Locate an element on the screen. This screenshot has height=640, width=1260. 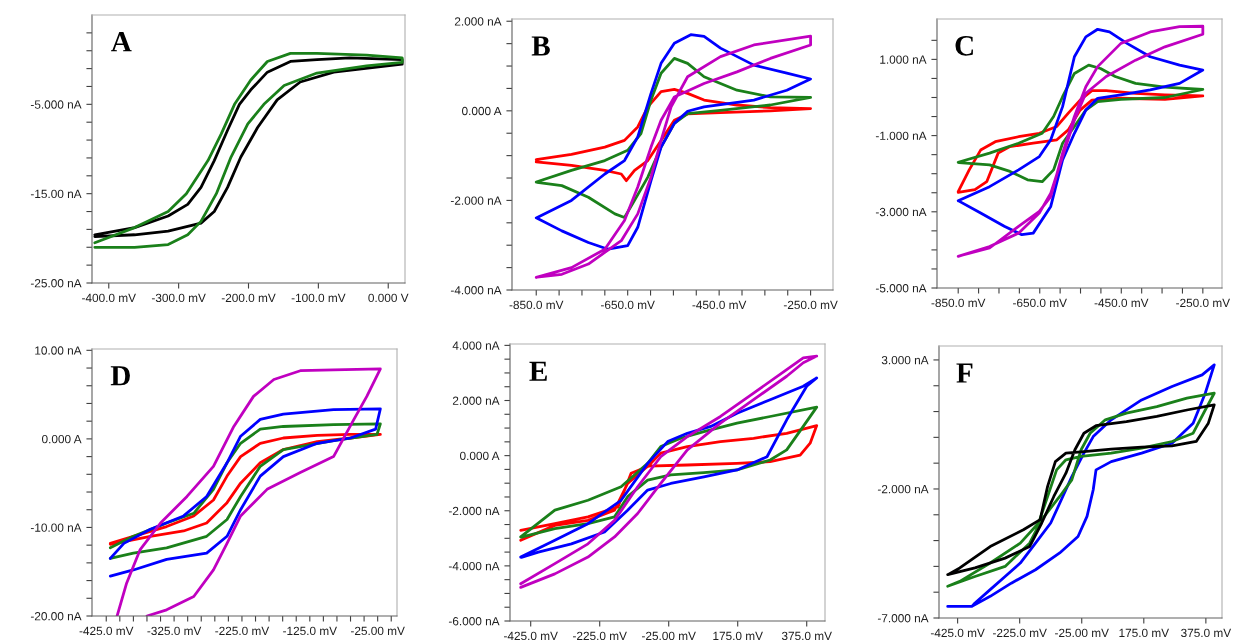
chart-title: D is located at coordinates (120, 376).